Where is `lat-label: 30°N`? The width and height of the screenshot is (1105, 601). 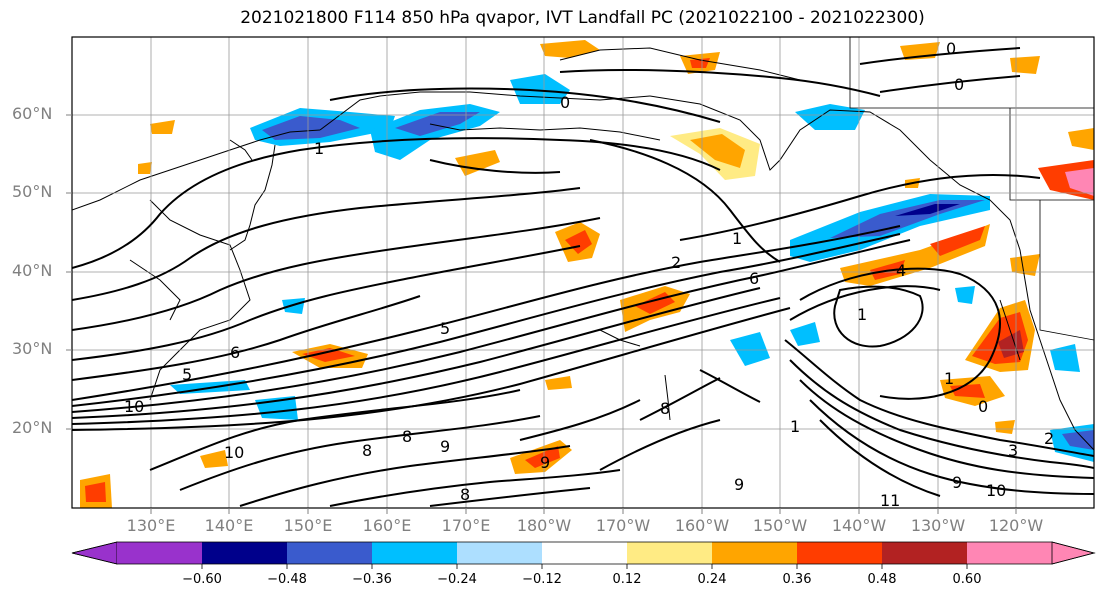 lat-label: 30°N is located at coordinates (32, 348).